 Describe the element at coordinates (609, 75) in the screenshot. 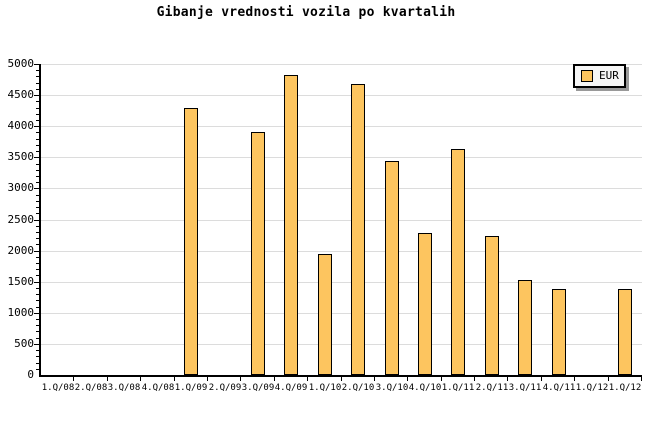

I see `legend-label: EUR` at that location.